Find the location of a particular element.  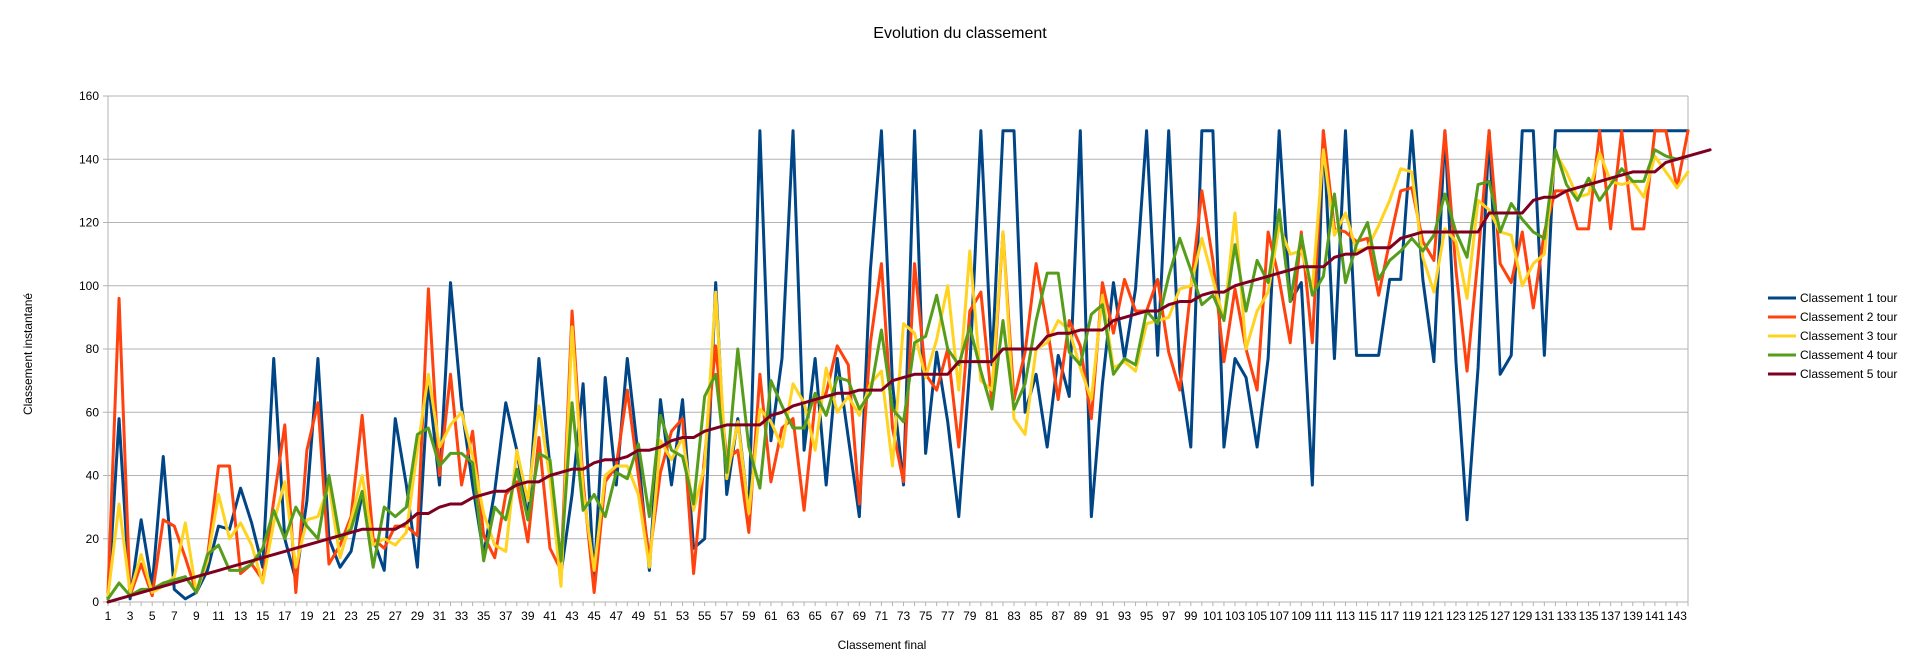

x-tick-label-33: 33 is located at coordinates (462, 616).